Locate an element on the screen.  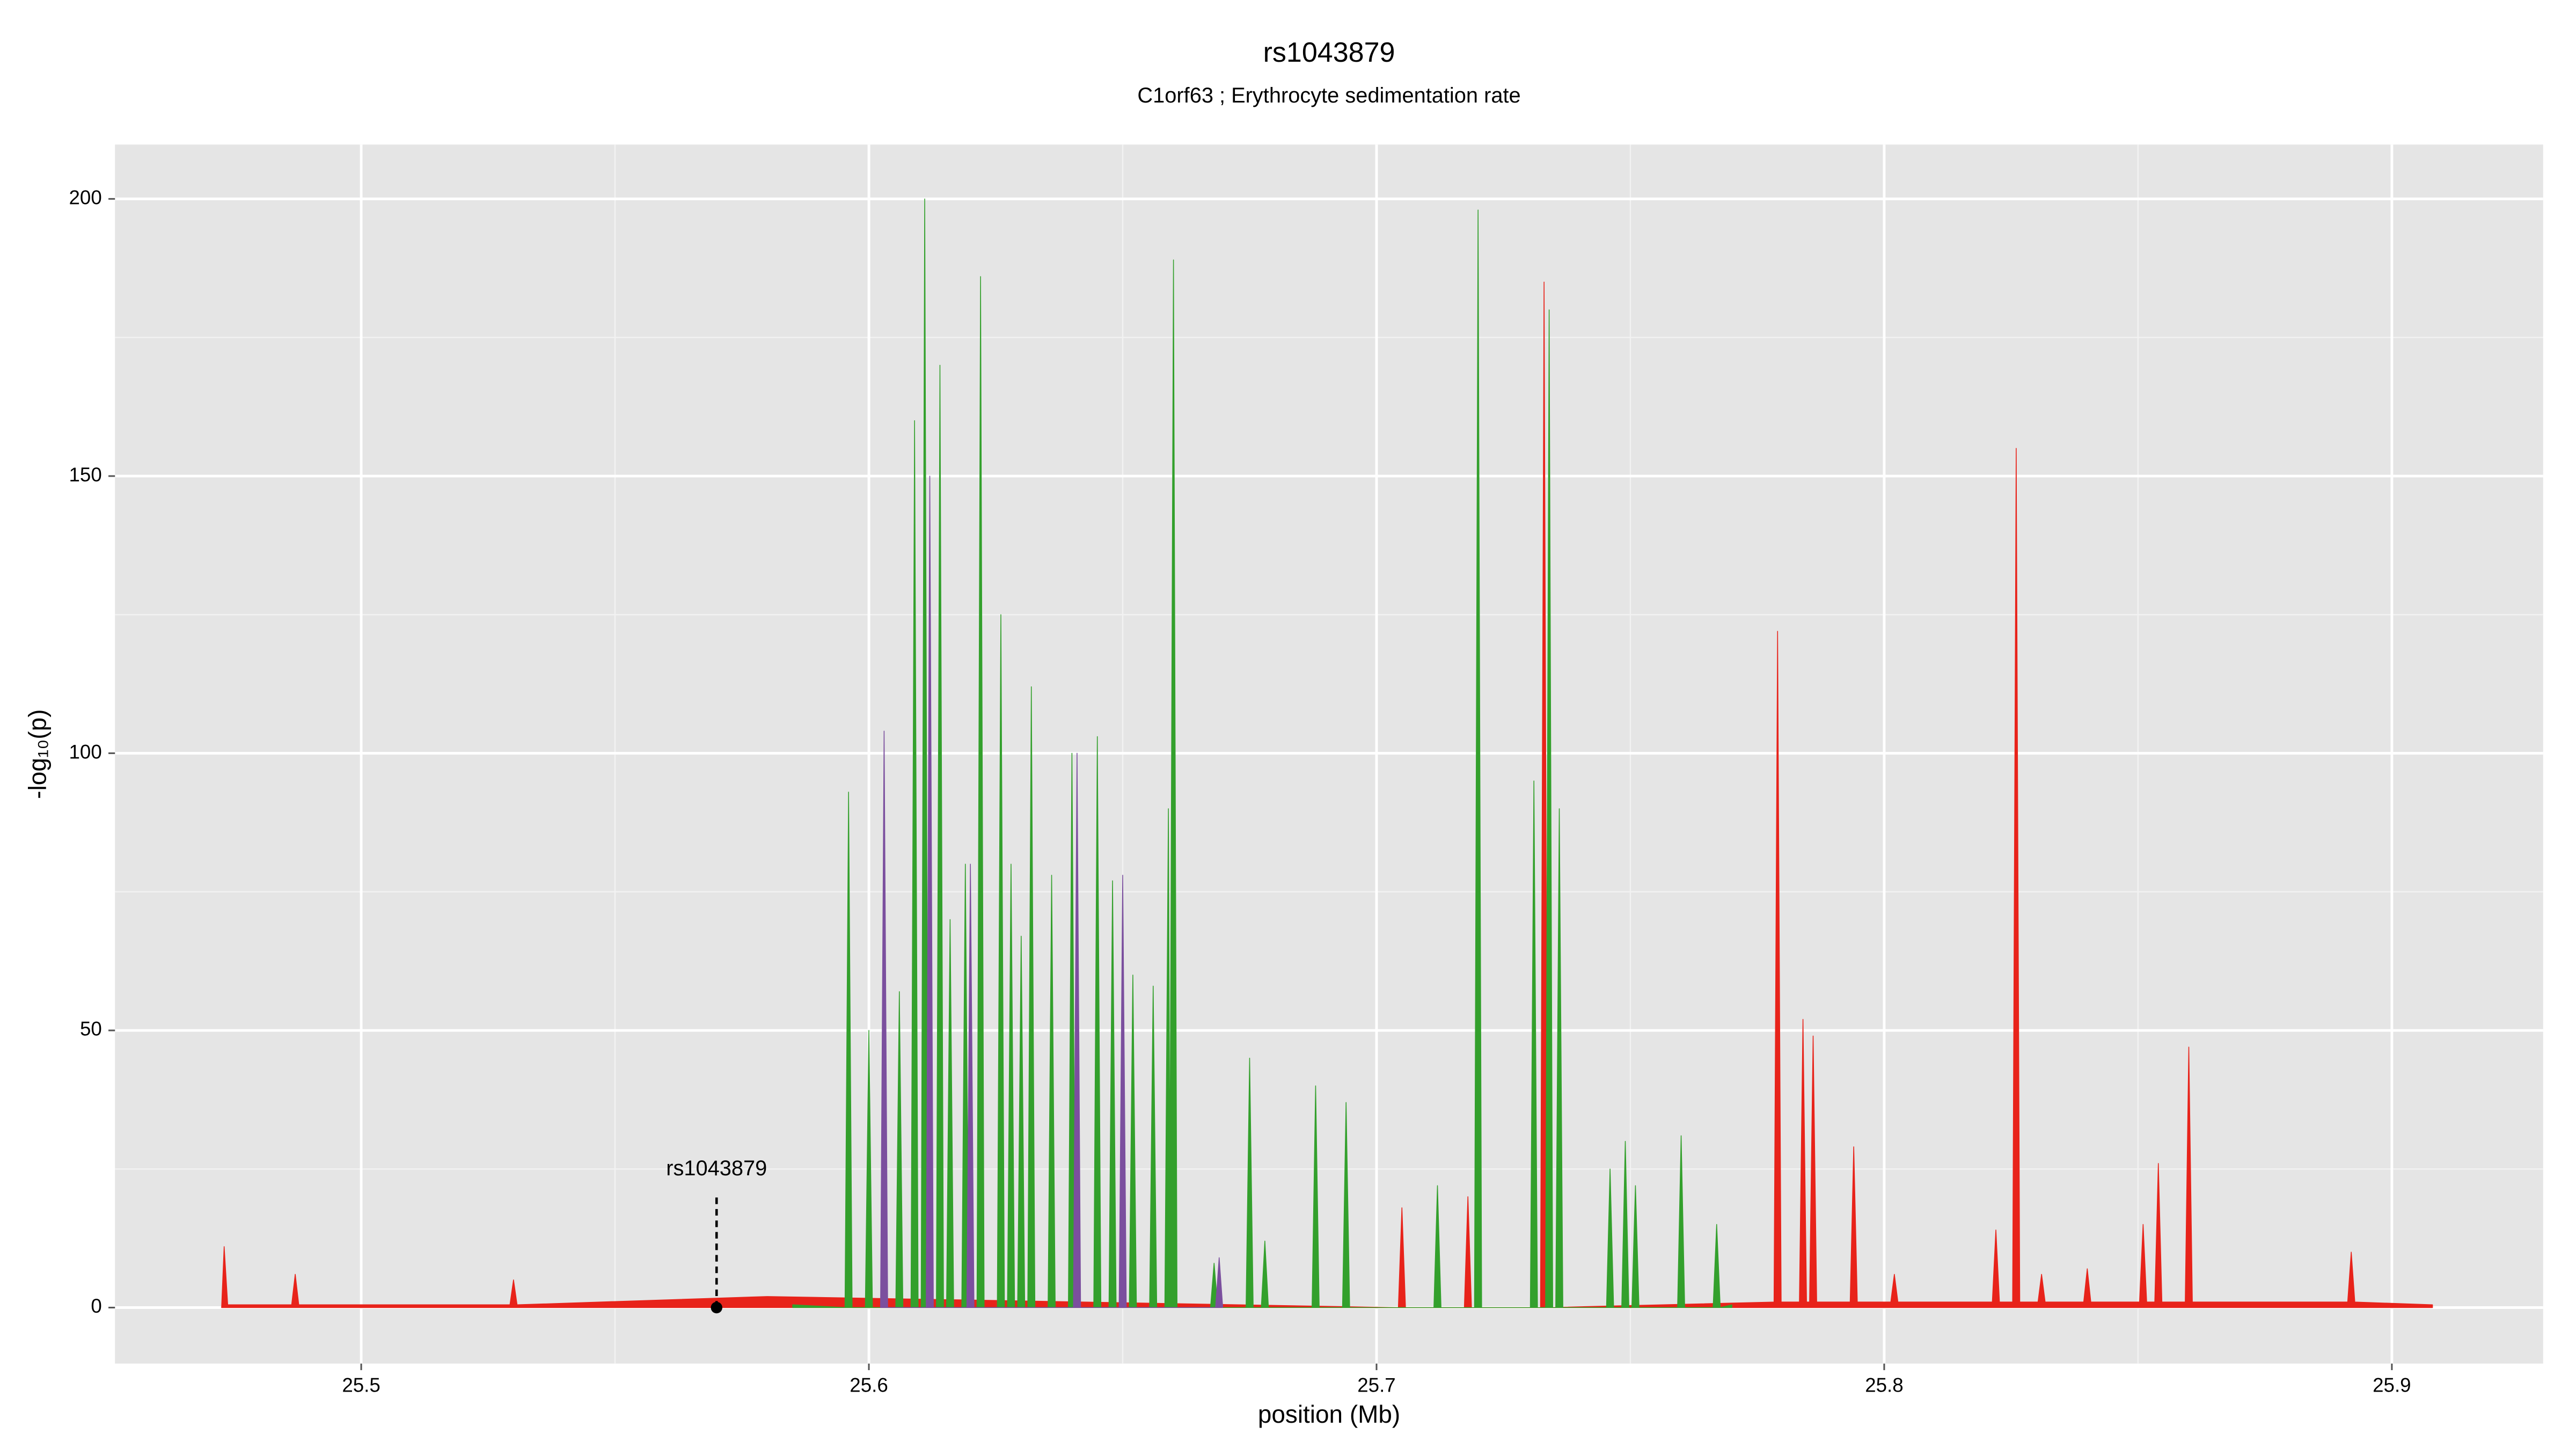
y-tick-label: 200 is located at coordinates (85, 197).